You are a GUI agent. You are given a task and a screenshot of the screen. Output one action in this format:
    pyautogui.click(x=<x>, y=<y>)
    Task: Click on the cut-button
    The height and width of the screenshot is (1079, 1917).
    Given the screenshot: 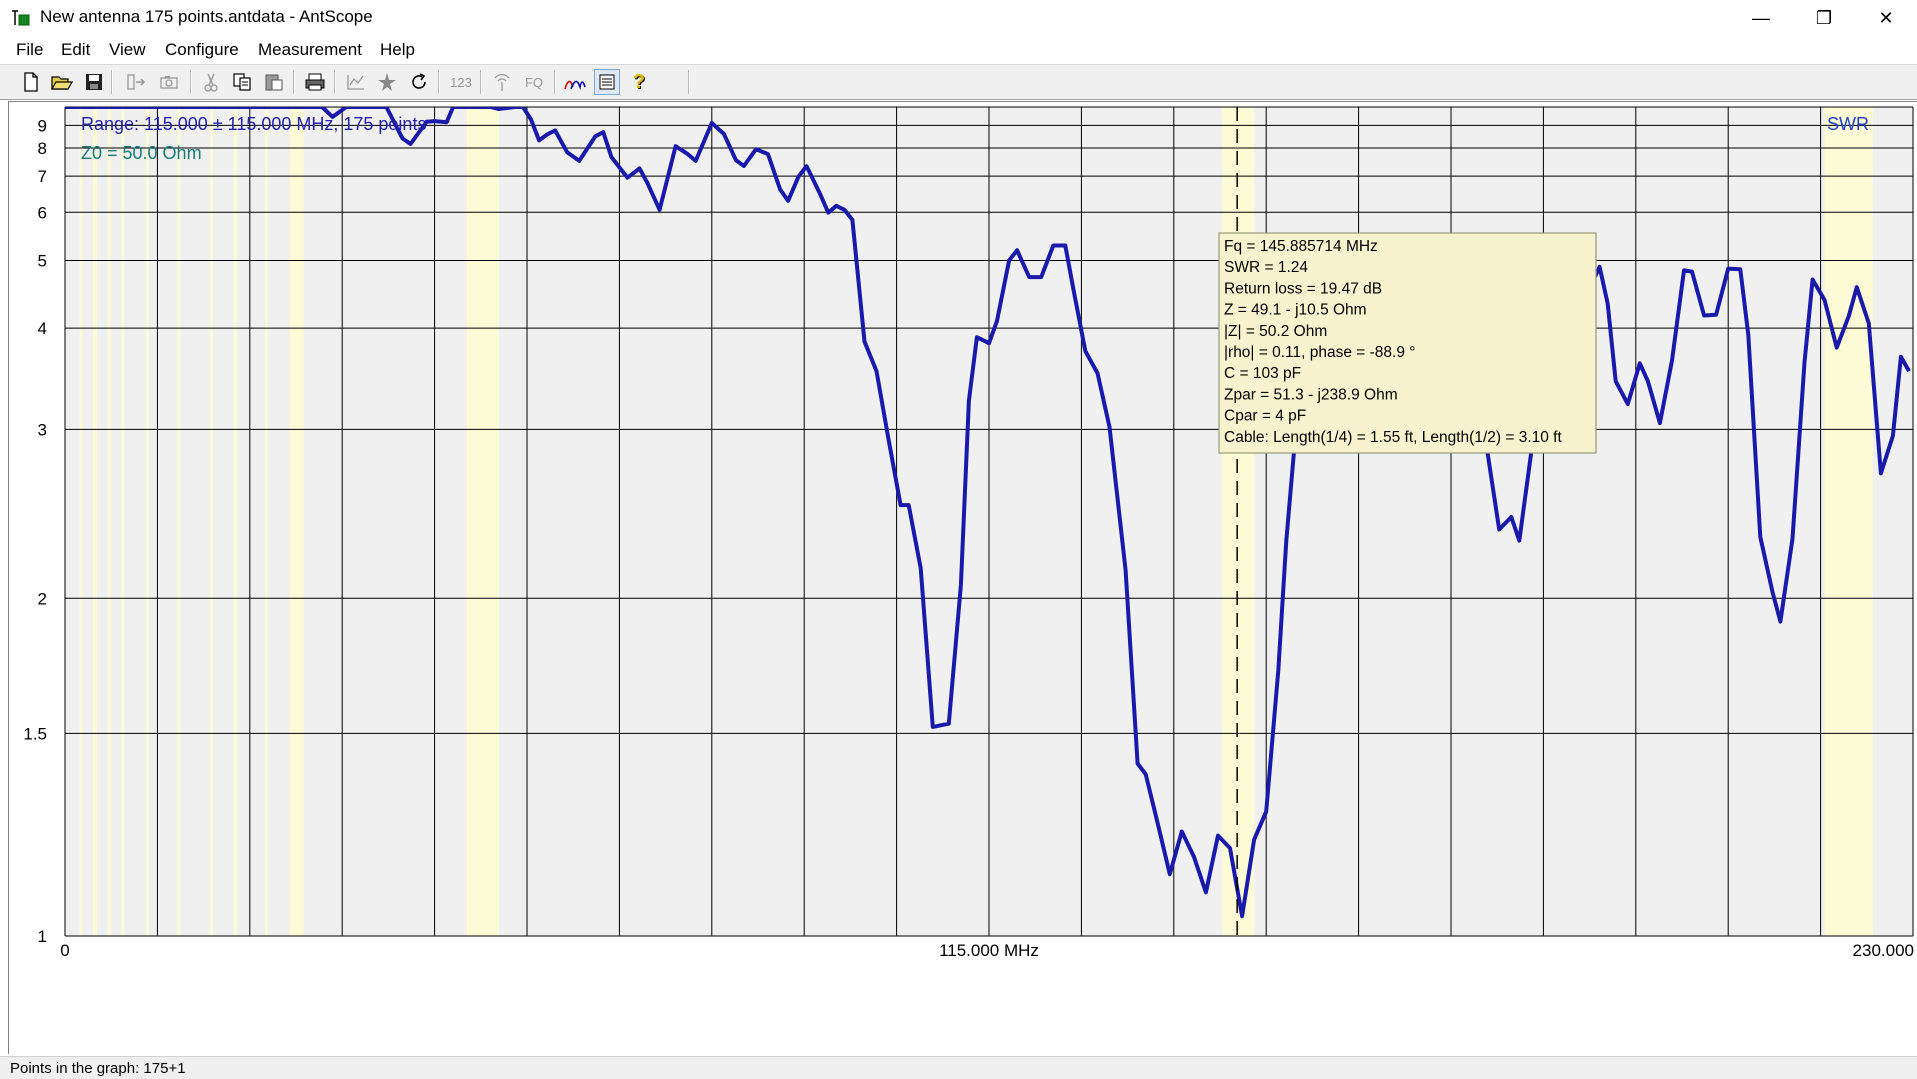 What is the action you would take?
    pyautogui.click(x=211, y=82)
    